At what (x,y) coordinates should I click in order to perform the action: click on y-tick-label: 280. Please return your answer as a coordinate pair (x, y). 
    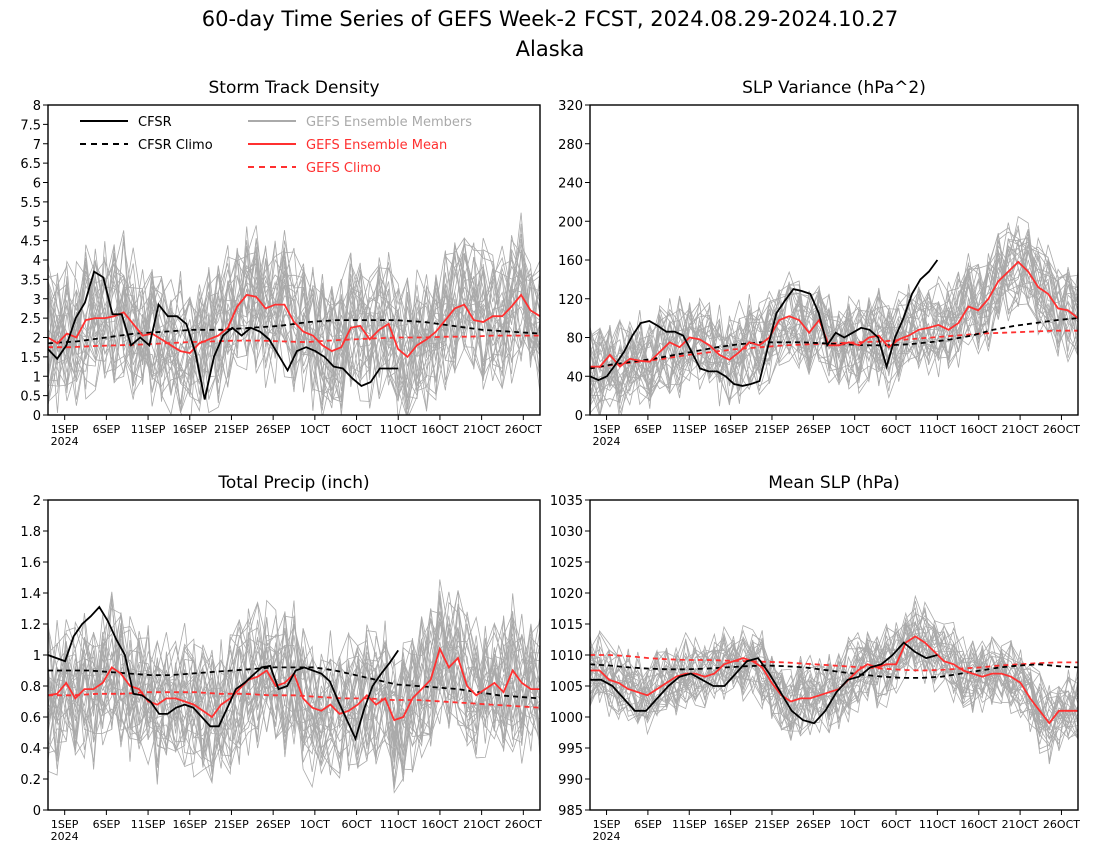
    Looking at the image, I should click on (570, 145).